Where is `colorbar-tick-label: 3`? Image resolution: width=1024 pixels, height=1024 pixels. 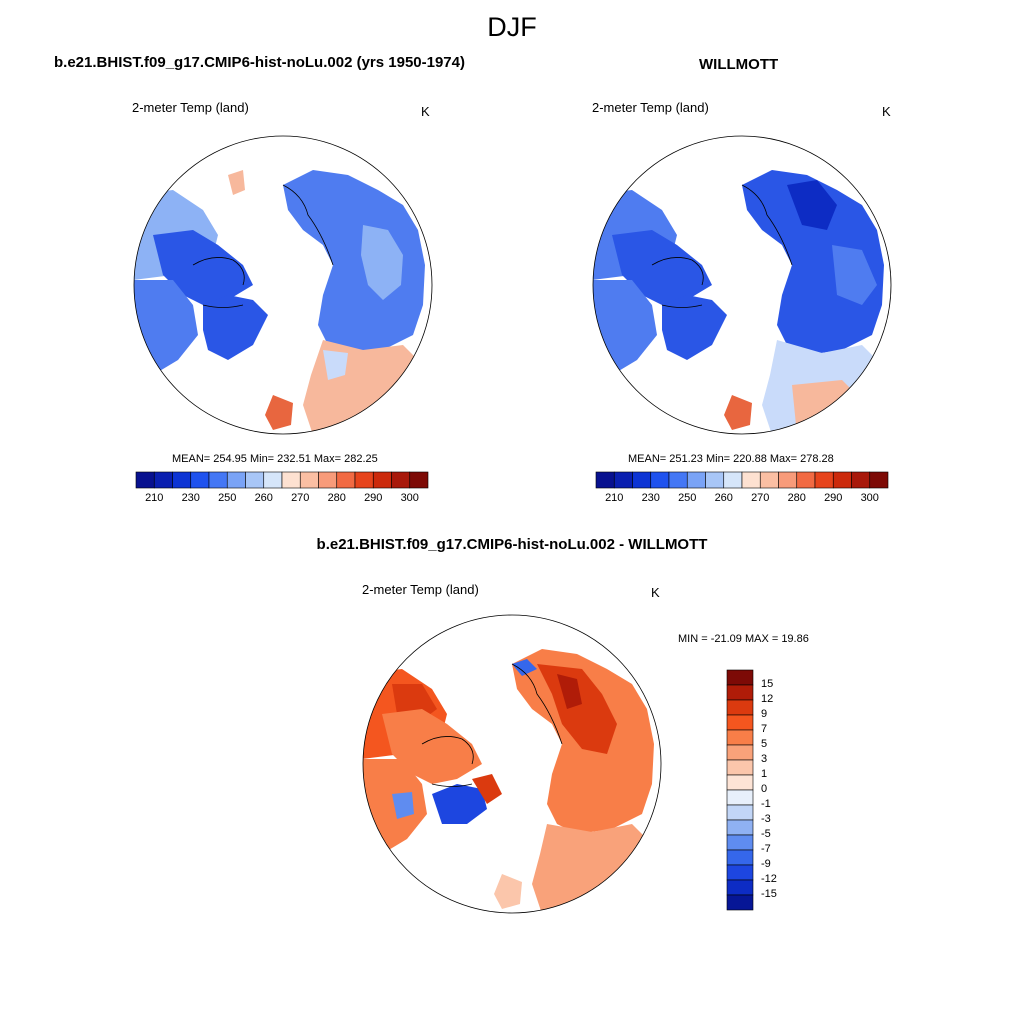 colorbar-tick-label: 3 is located at coordinates (764, 759).